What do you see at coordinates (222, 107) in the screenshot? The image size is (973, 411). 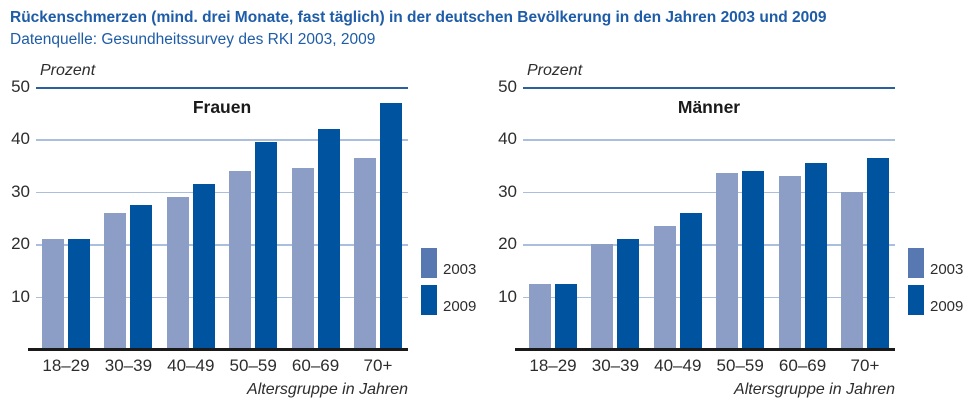 I see `chart-title: Frauen` at bounding box center [222, 107].